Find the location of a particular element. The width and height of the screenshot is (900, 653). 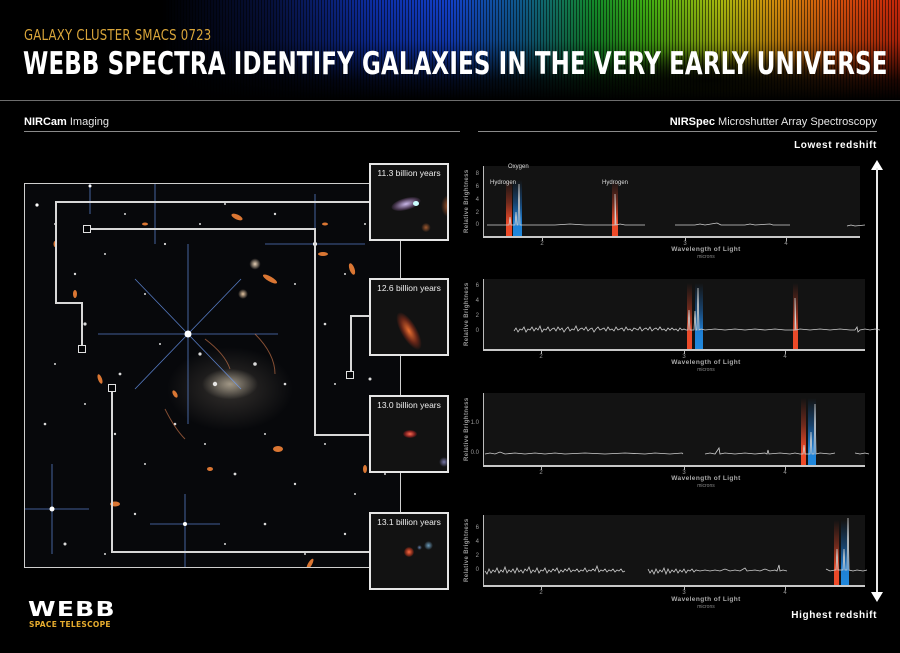

inset-label: 12.6 billion years is located at coordinates (409, 288).